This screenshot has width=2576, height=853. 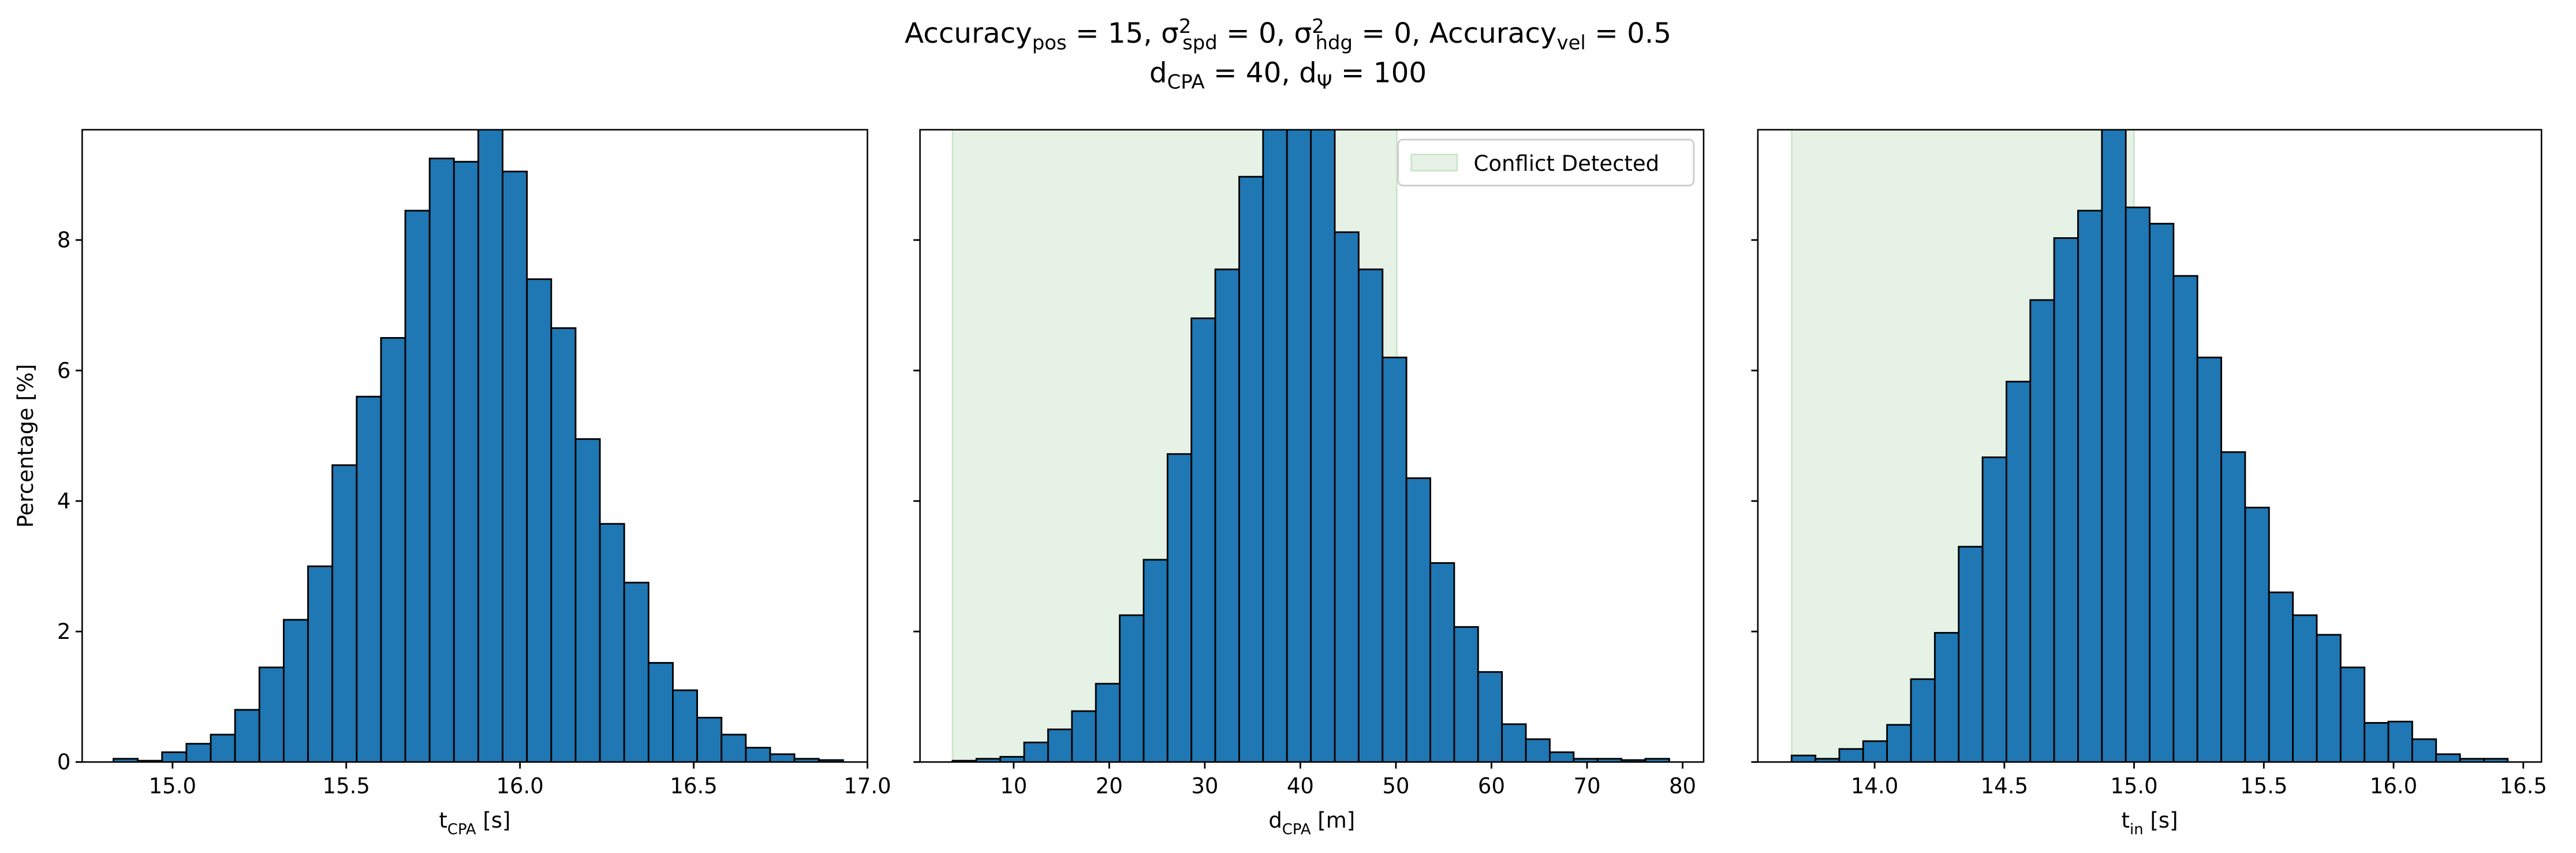 I want to click on x-tick-label: 40, so click(x=1300, y=785).